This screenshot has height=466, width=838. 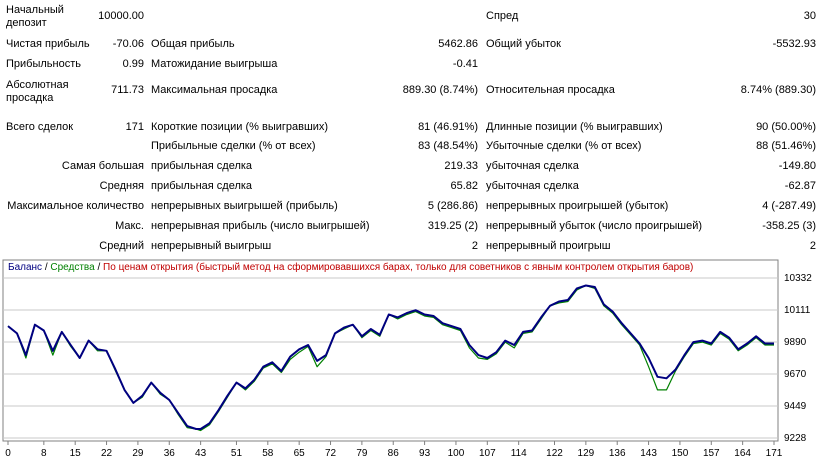 What do you see at coordinates (648, 453) in the screenshot?
I see `x-tick-label: 143` at bounding box center [648, 453].